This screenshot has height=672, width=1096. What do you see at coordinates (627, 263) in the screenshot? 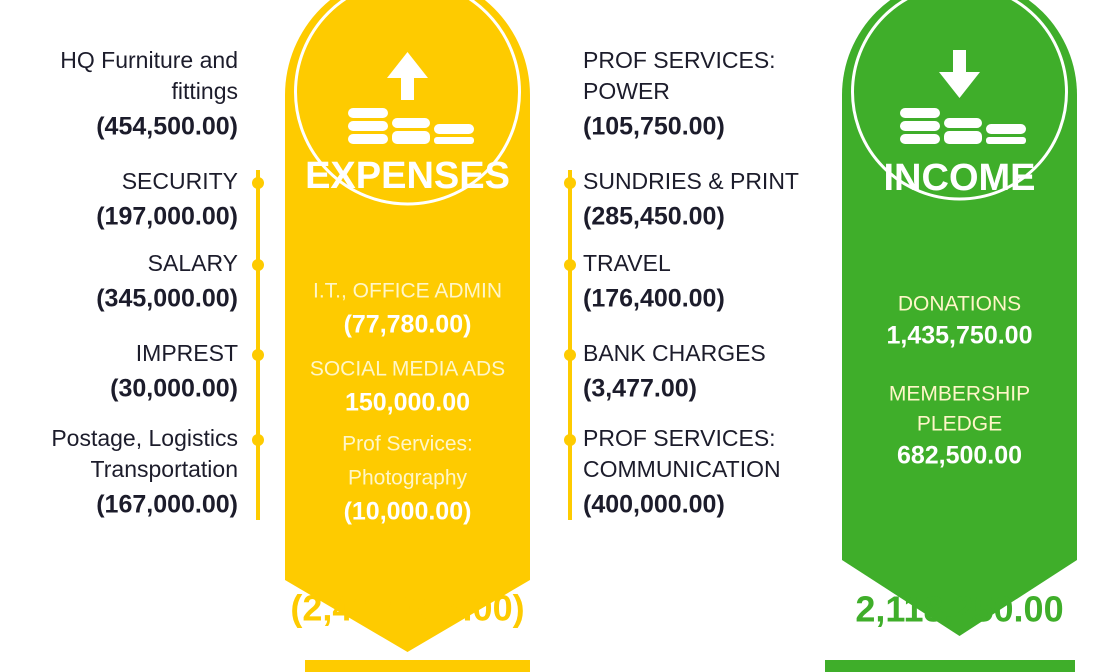
I see `item-label: TRAVEL` at bounding box center [627, 263].